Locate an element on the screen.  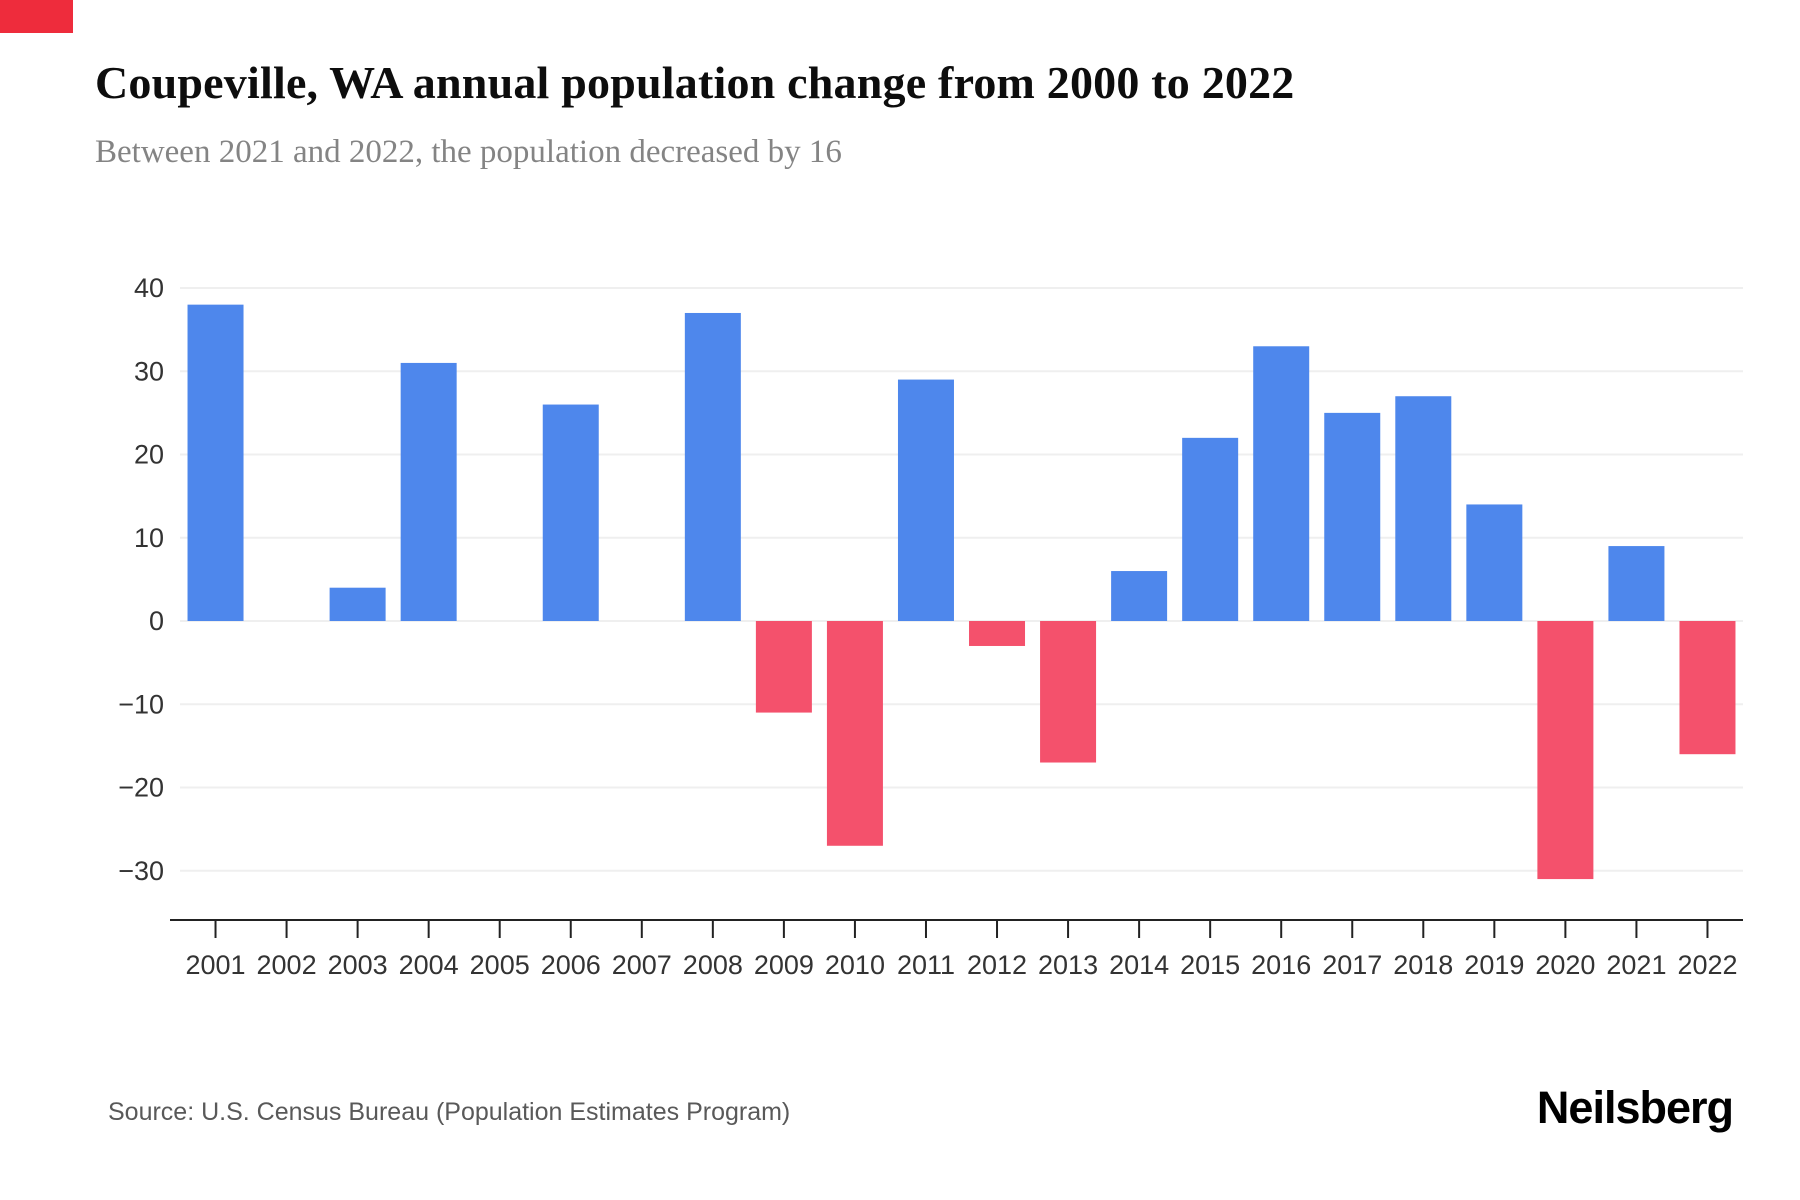
bar-2017 is located at coordinates (1352, 516).